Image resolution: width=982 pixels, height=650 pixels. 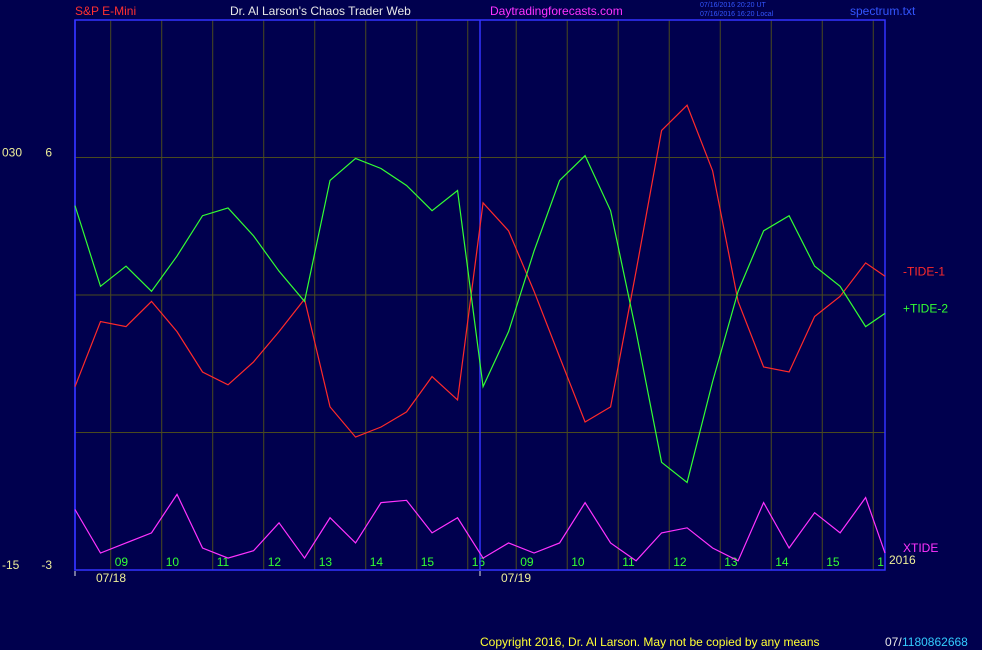 I want to click on code-prefix: 07/, so click(x=893, y=642).